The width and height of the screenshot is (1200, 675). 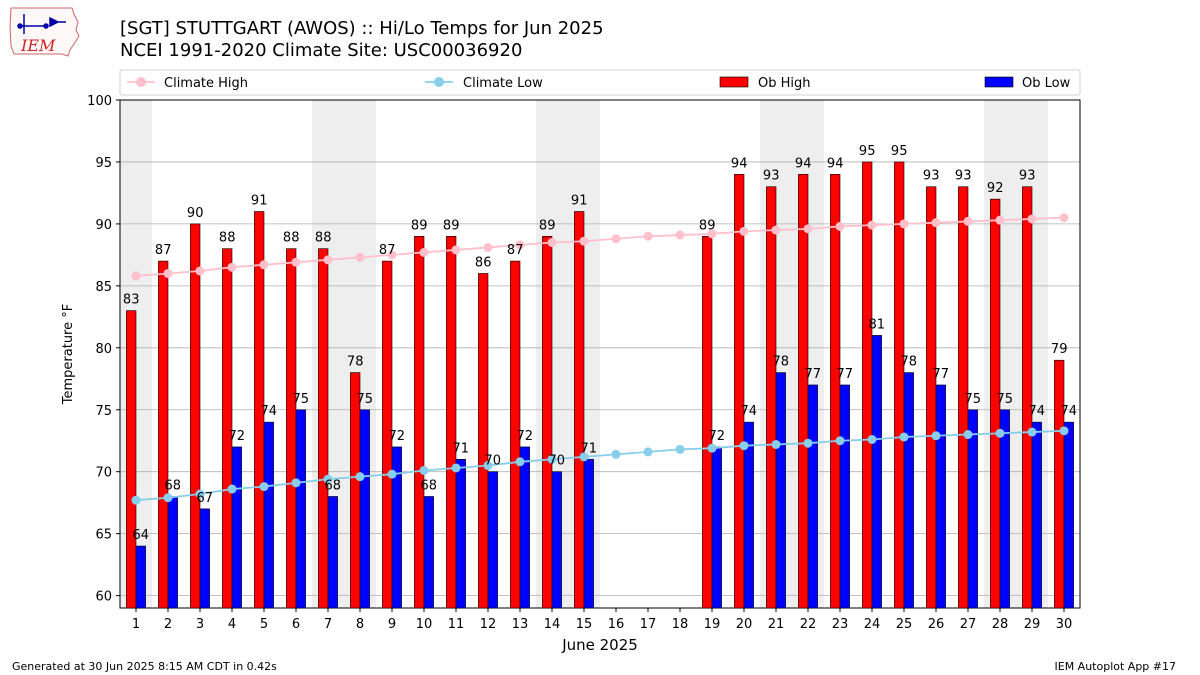 I want to click on x-tick-label-3: 3, so click(x=200, y=624).